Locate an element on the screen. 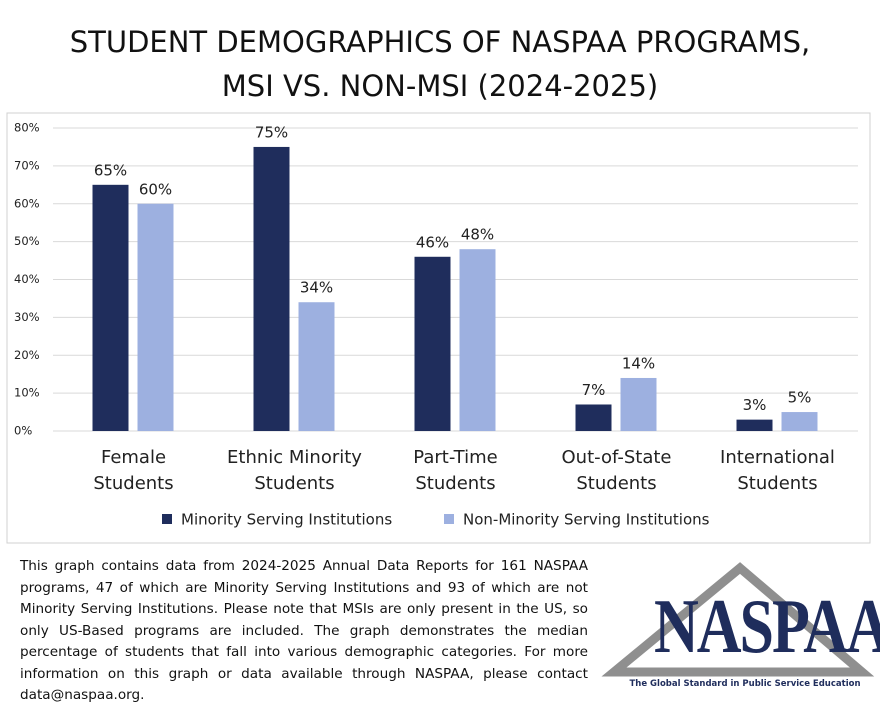 This screenshot has height=707, width=880. y-tick-label: 10% is located at coordinates (27, 393).